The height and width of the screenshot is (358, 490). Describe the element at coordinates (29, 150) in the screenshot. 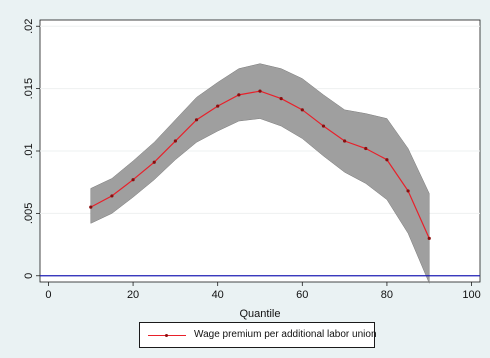

I see `y-tick-label: .01` at that location.